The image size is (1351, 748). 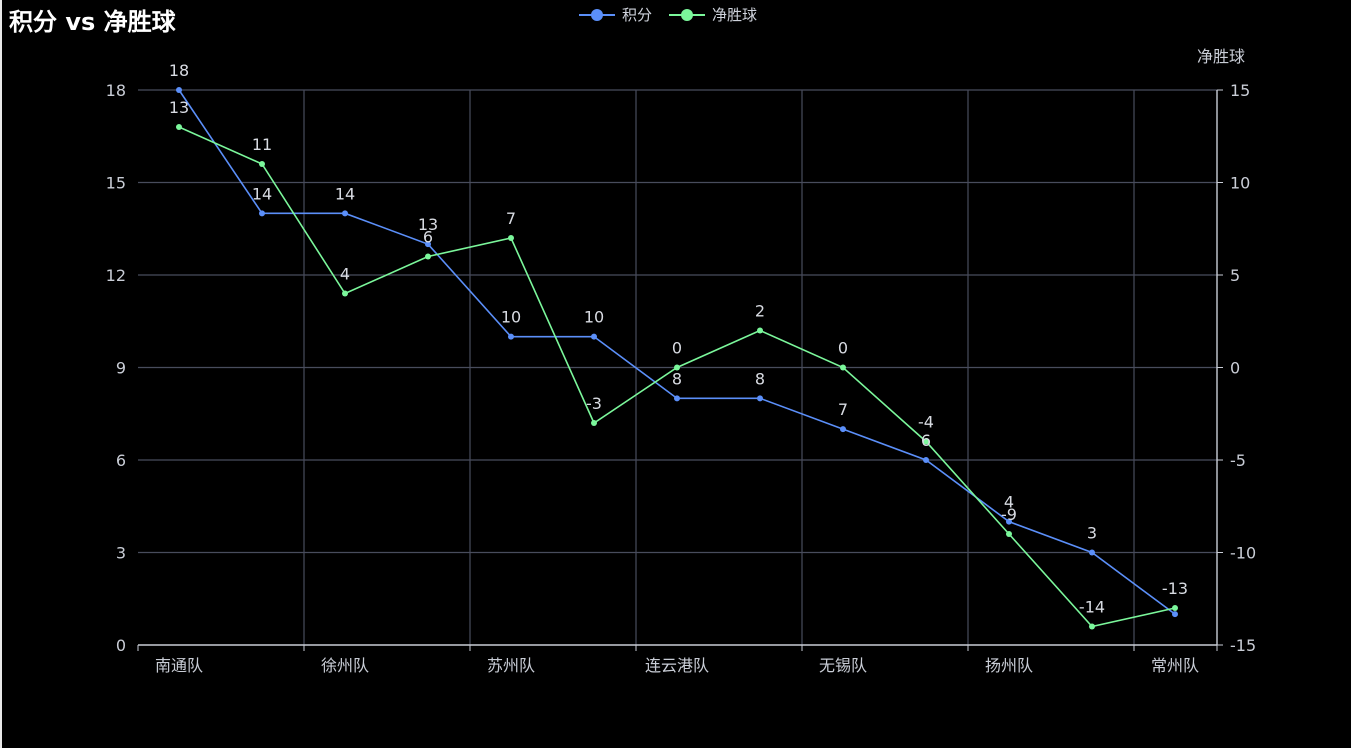 What do you see at coordinates (179, 665) in the screenshot?
I see `x-tick-label: 南通队` at bounding box center [179, 665].